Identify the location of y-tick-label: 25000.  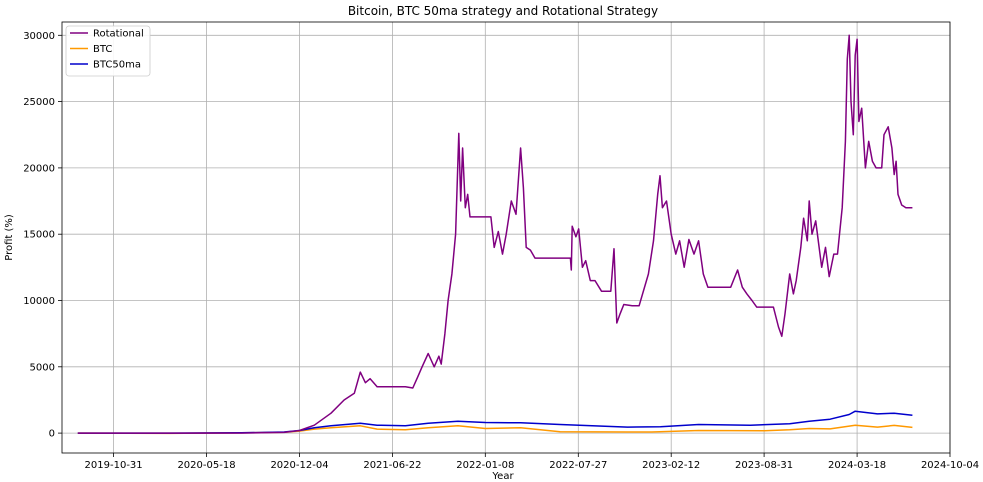
(39, 102).